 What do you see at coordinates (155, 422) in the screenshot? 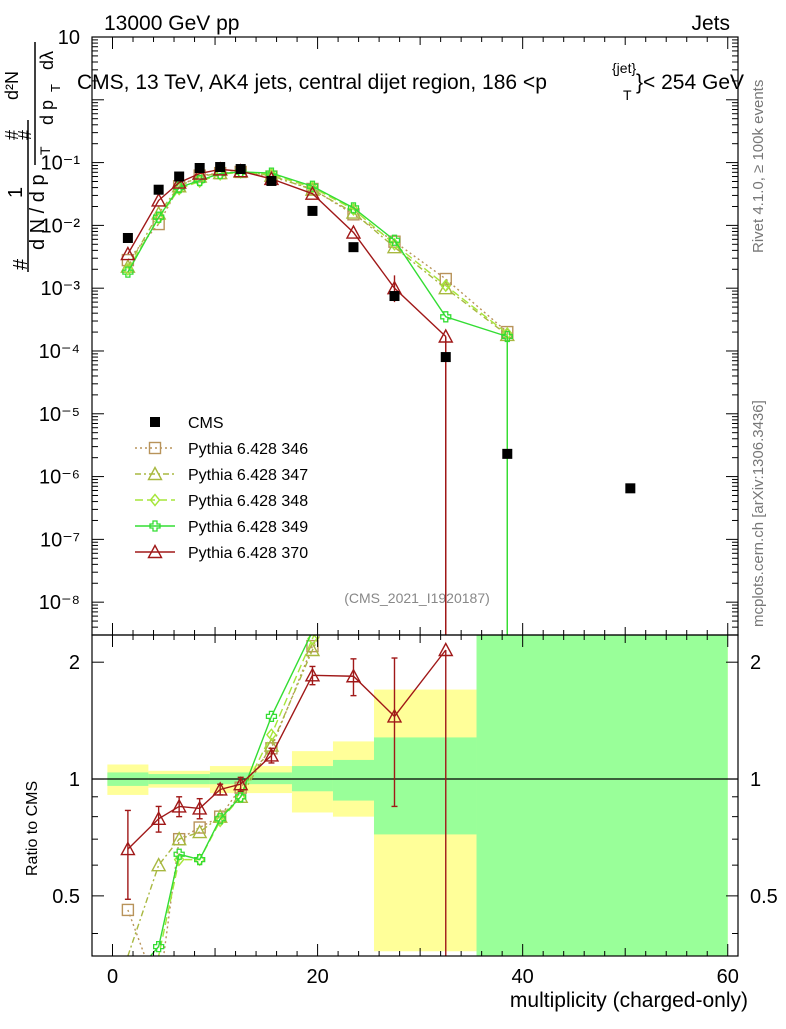
I see `legend-cms-marker` at bounding box center [155, 422].